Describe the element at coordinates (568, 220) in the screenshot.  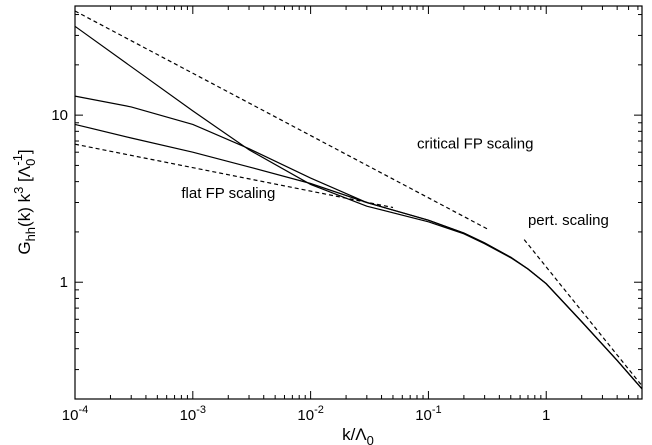
I see `annotation-label: pert. scaling` at that location.